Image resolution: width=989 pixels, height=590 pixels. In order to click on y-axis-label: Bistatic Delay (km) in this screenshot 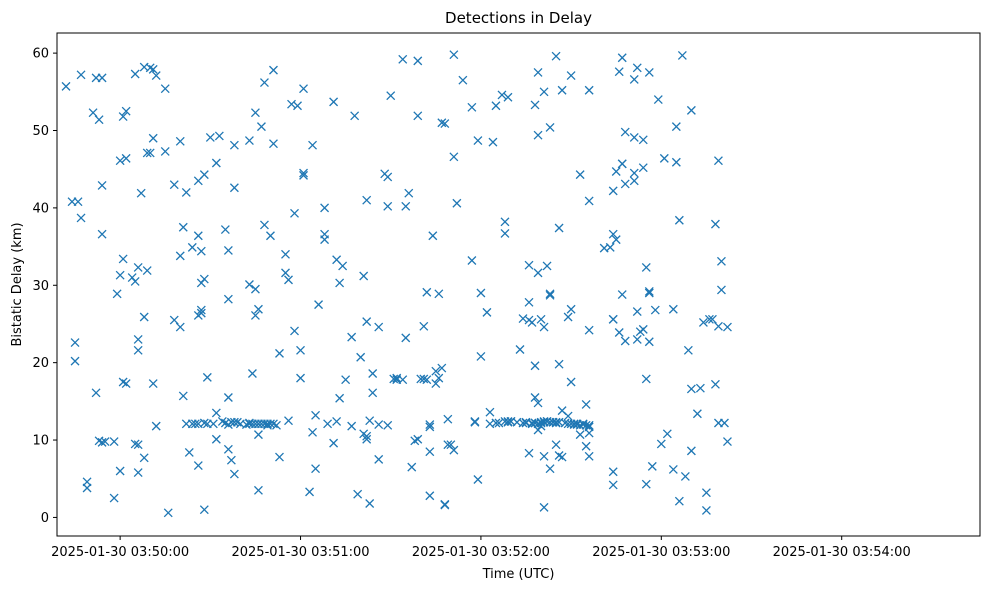, I will do `click(17, 284)`.